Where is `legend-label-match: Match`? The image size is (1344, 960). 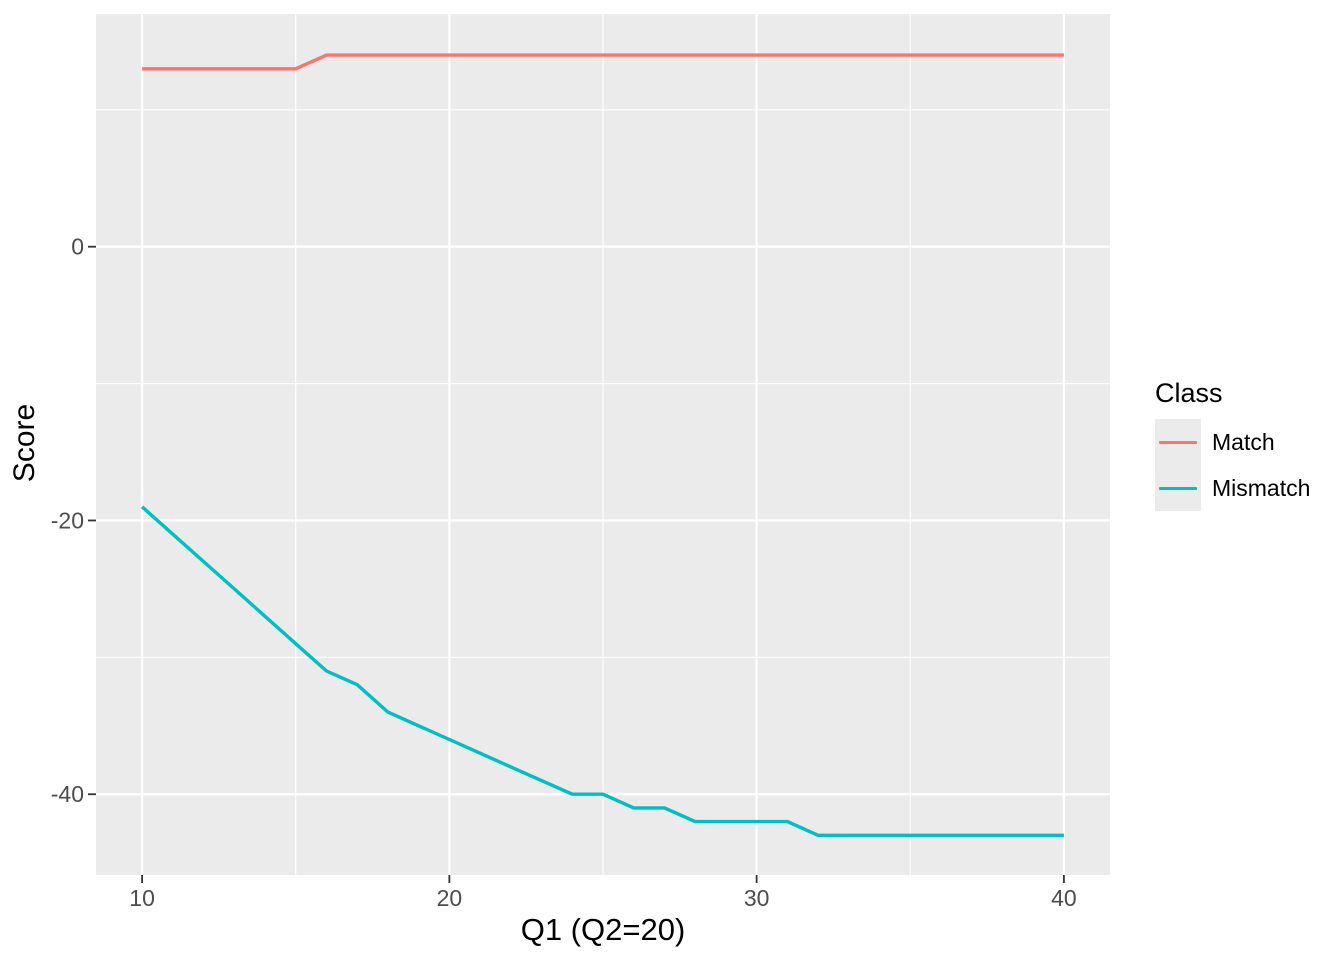
legend-label-match: Match is located at coordinates (1243, 441).